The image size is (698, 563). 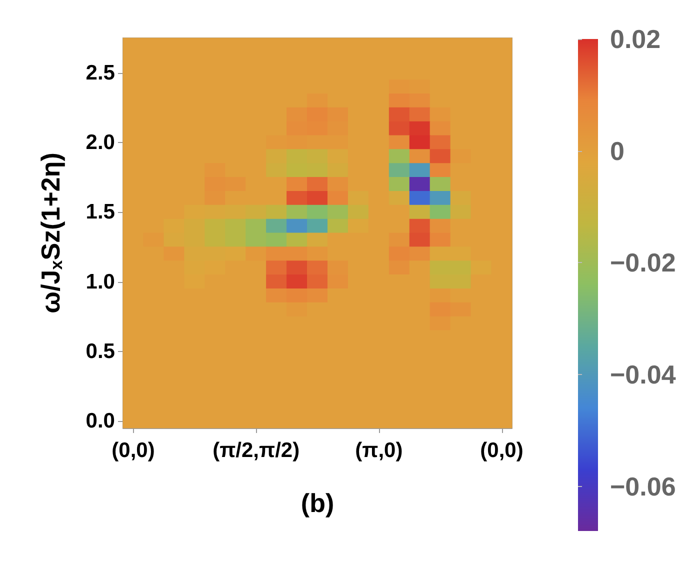 What do you see at coordinates (617, 151) in the screenshot?
I see `color-bar-label: 0` at bounding box center [617, 151].